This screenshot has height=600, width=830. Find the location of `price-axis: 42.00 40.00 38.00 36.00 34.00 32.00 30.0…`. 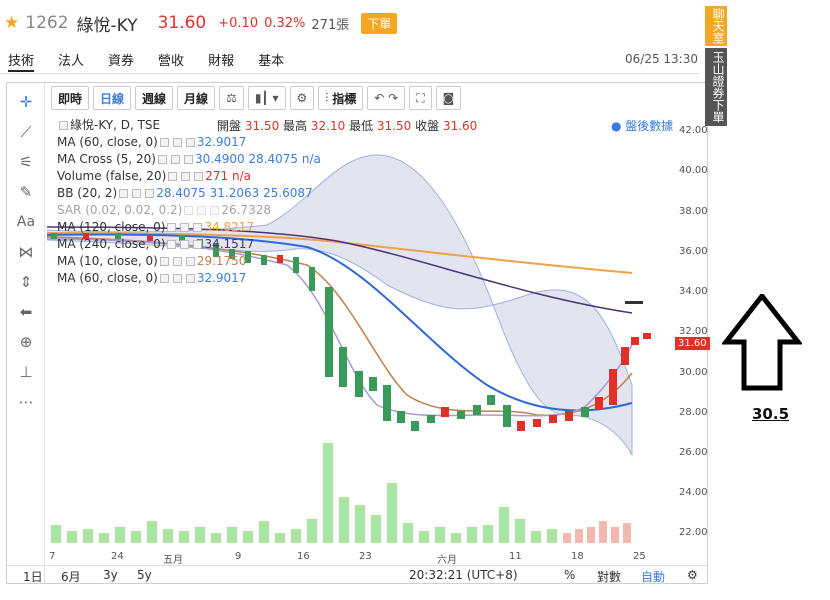

price-axis: 42.00 40.00 38.00 36.00 34.00 32.00 30.0… is located at coordinates (682, 330).